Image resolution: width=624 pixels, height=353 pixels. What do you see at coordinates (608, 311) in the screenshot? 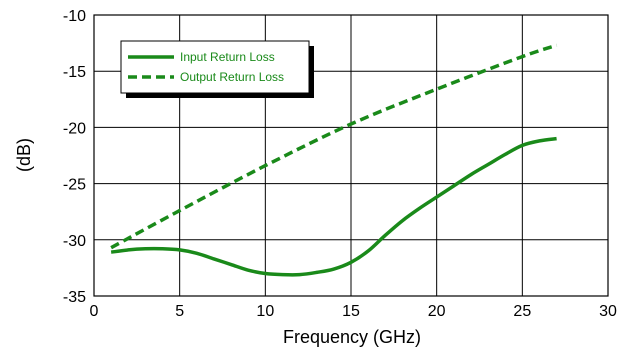
I see `x-tick-label: 30` at bounding box center [608, 311].